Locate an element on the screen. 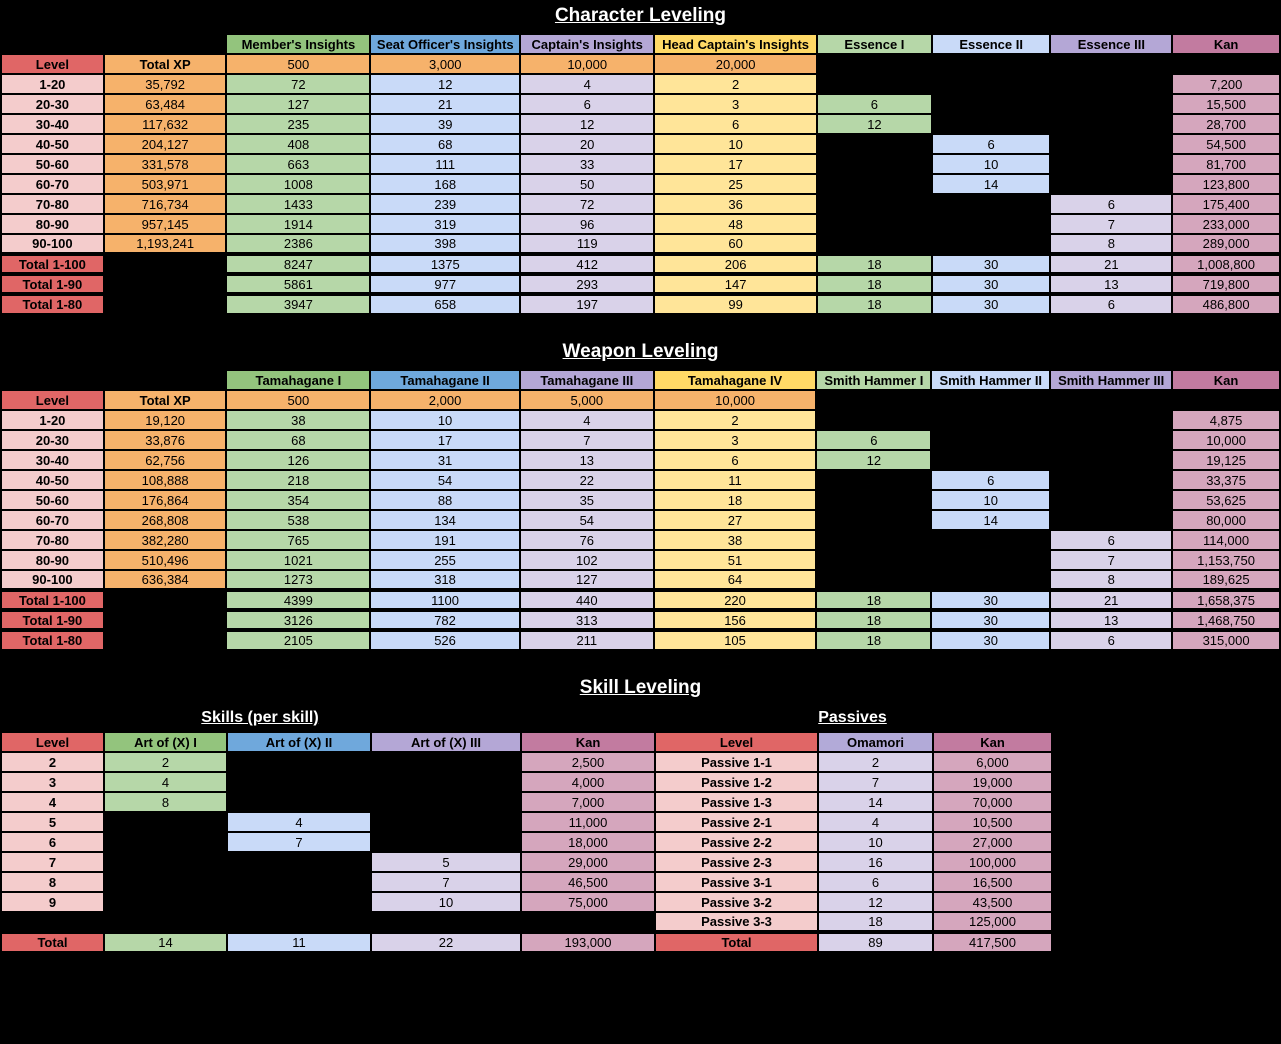  table-cell: 11 is located at coordinates (299, 941).